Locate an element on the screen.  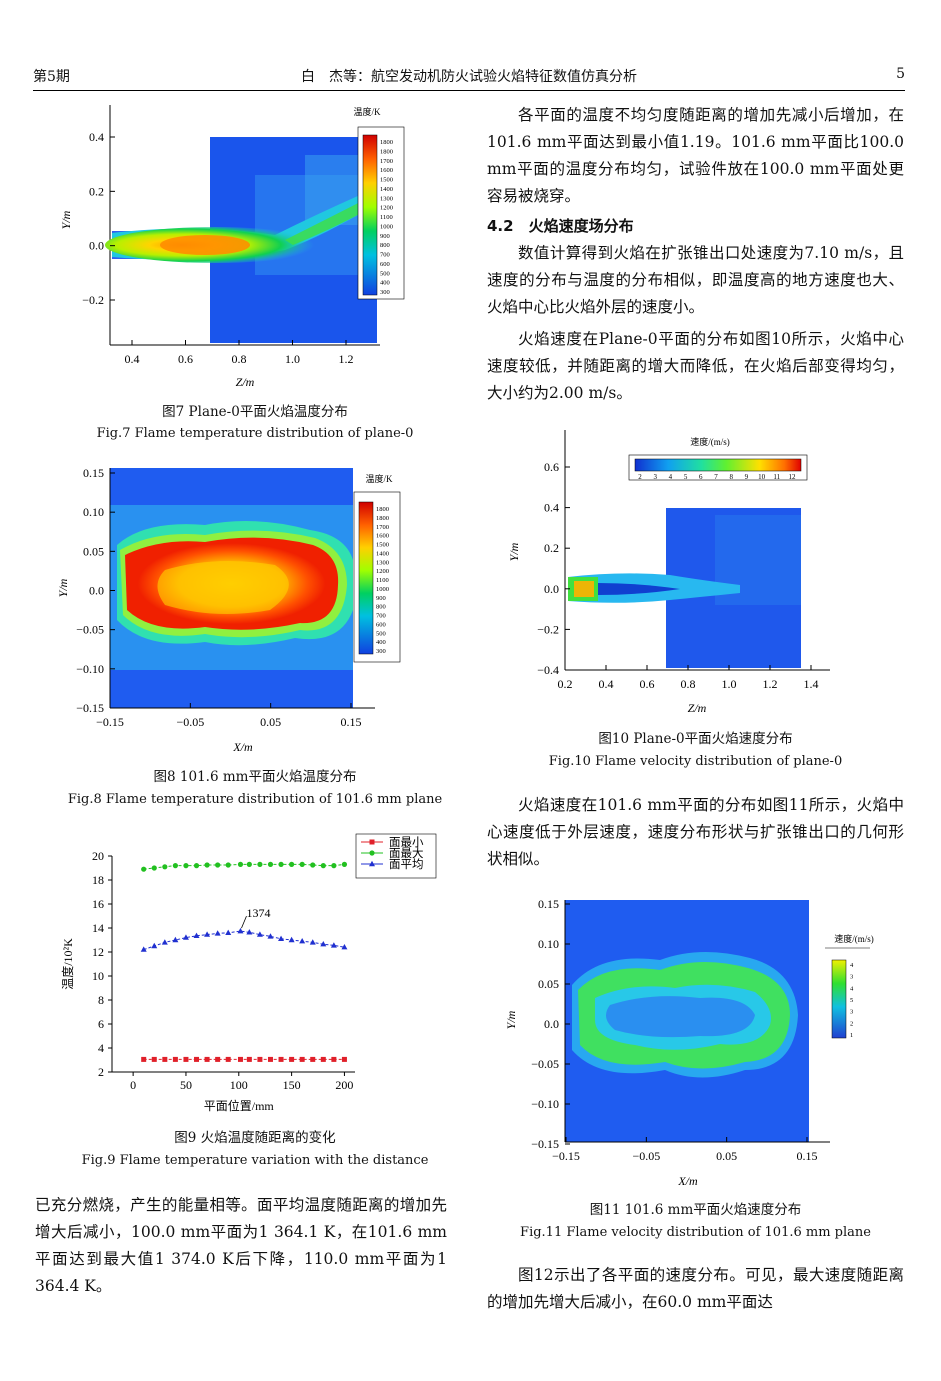
fig9-series is located at coordinates (244, 961).